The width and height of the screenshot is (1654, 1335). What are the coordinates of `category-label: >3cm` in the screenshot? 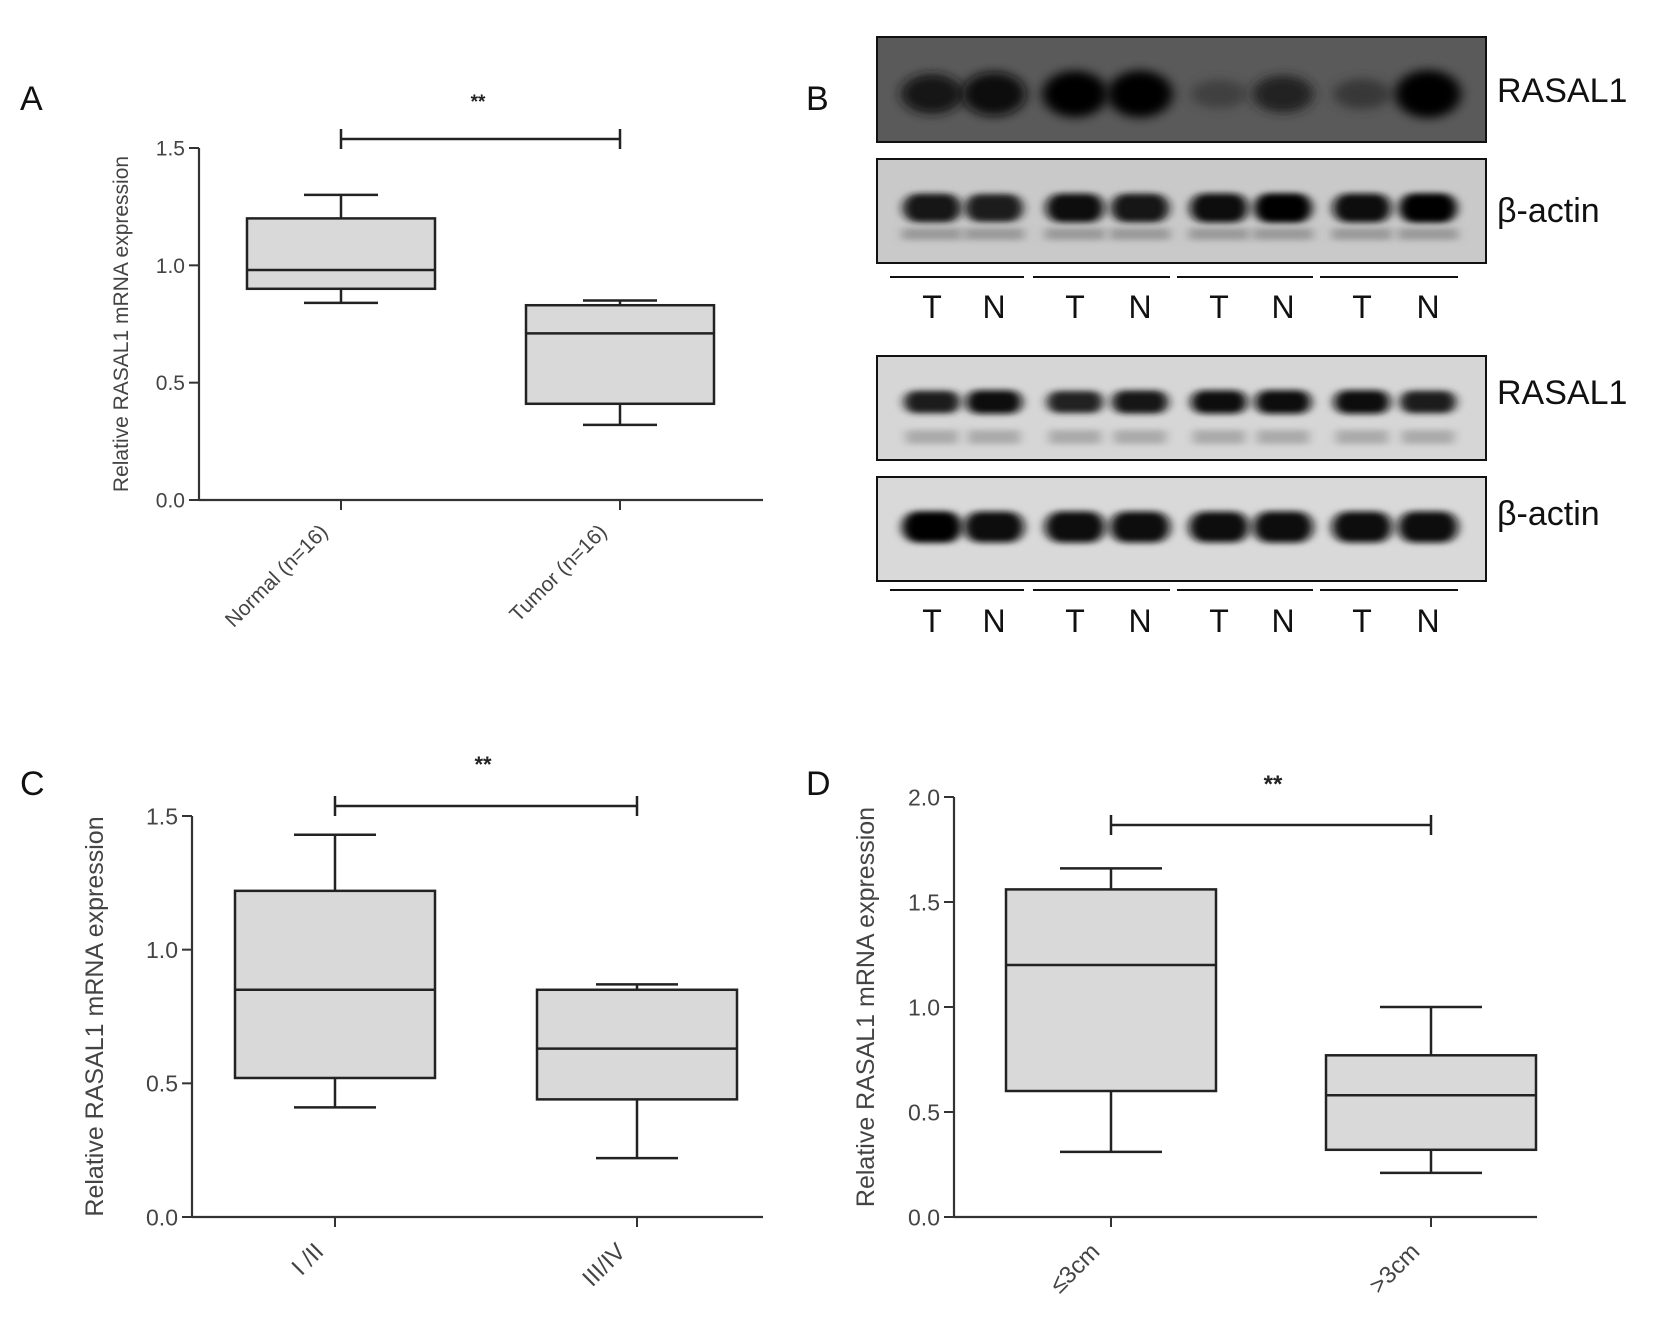 It's located at (1394, 1268).